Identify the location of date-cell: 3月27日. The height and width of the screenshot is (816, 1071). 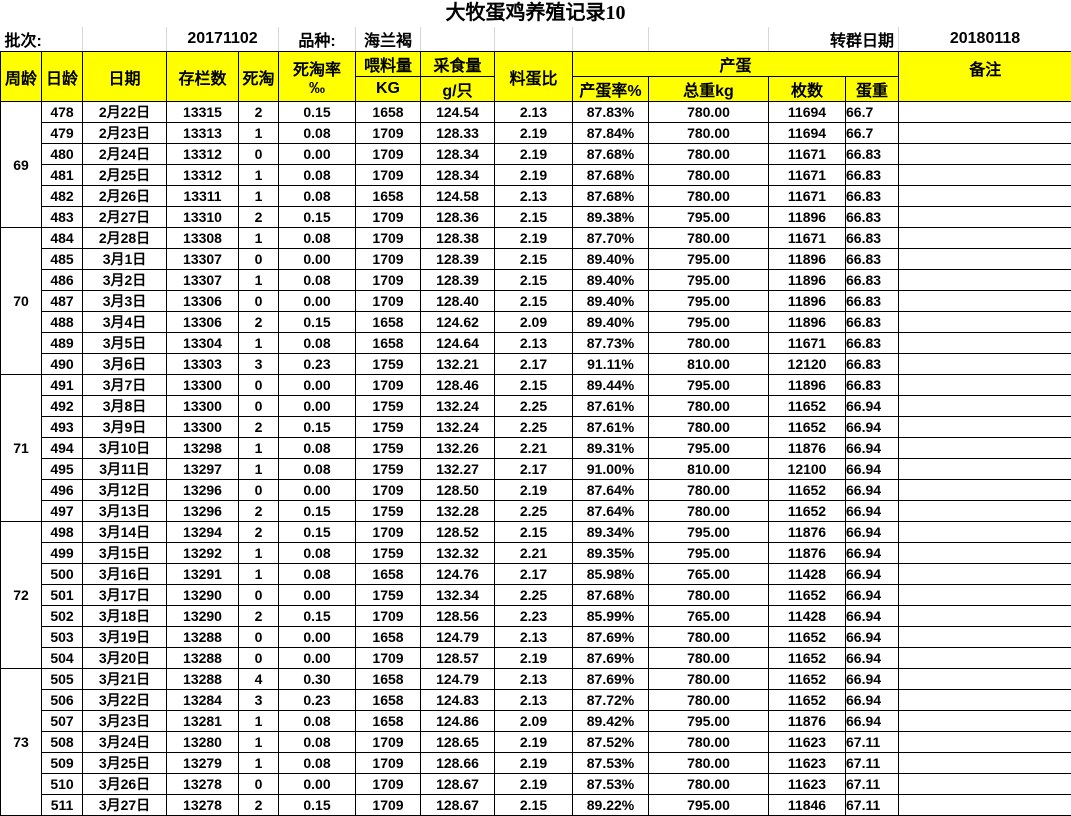
(125, 805).